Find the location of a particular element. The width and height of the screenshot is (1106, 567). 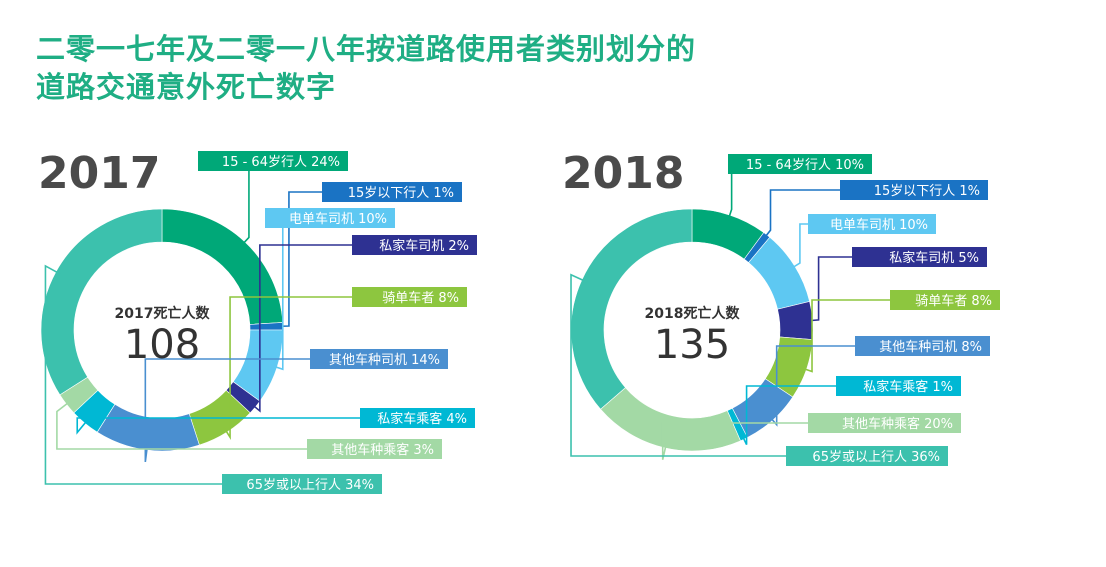

slice-label: 其他车种司机 8% is located at coordinates (930, 347).